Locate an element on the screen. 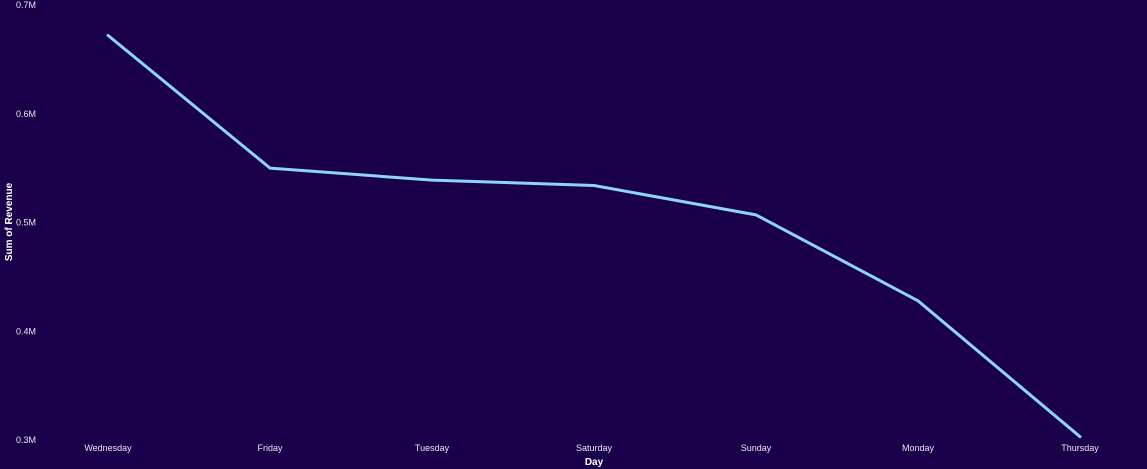  x-tick-label: Tuesday is located at coordinates (432, 448).